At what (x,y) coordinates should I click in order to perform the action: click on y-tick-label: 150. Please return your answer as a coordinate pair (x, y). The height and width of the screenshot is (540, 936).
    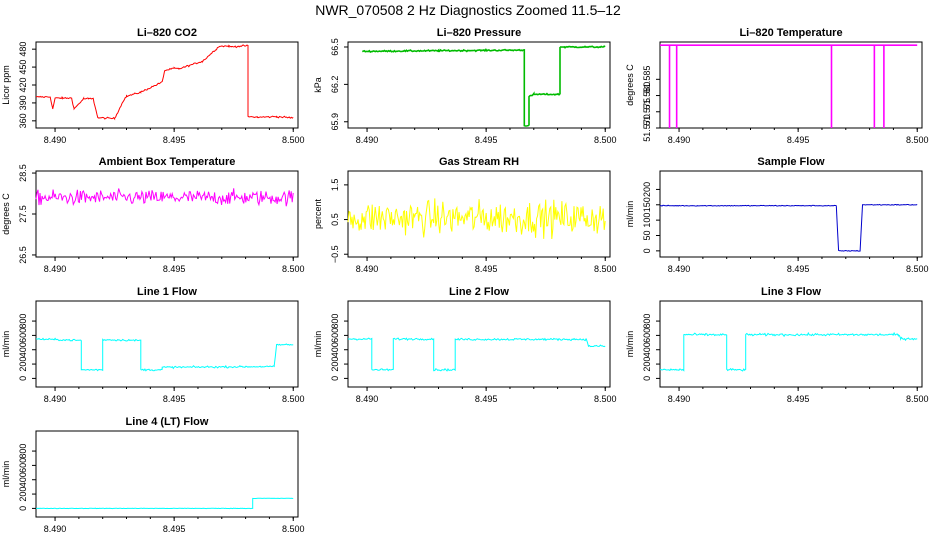
    Looking at the image, I should click on (647, 204).